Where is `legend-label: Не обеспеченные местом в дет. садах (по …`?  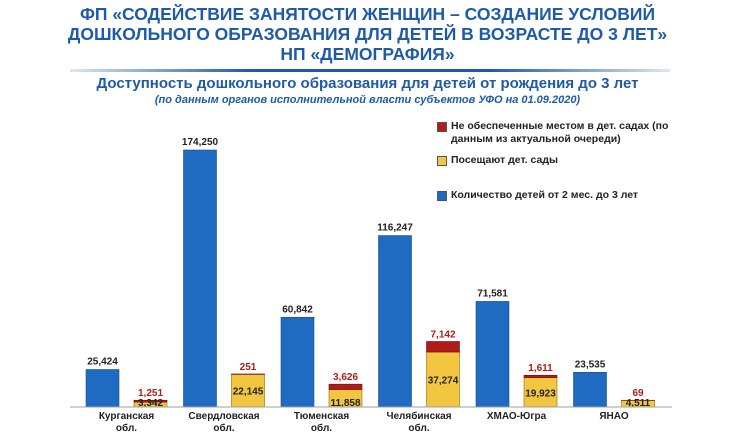 legend-label: Не обеспеченные местом в дет. садах (по … is located at coordinates (560, 132).